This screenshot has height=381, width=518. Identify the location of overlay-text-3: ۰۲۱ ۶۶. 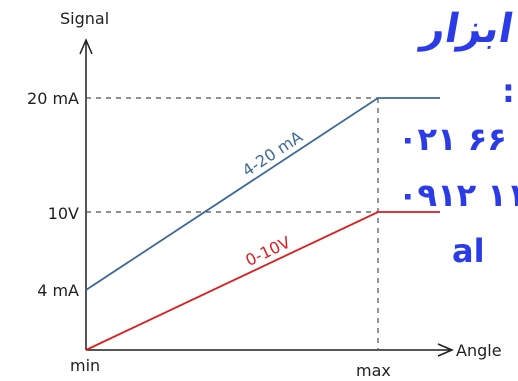
(452, 139).